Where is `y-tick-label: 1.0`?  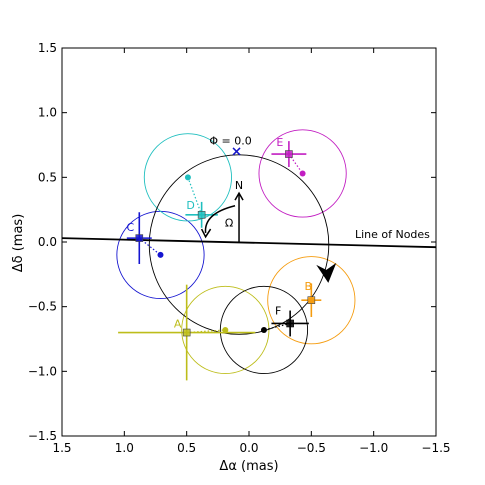 y-tick-label: 1.0 is located at coordinates (47, 113).